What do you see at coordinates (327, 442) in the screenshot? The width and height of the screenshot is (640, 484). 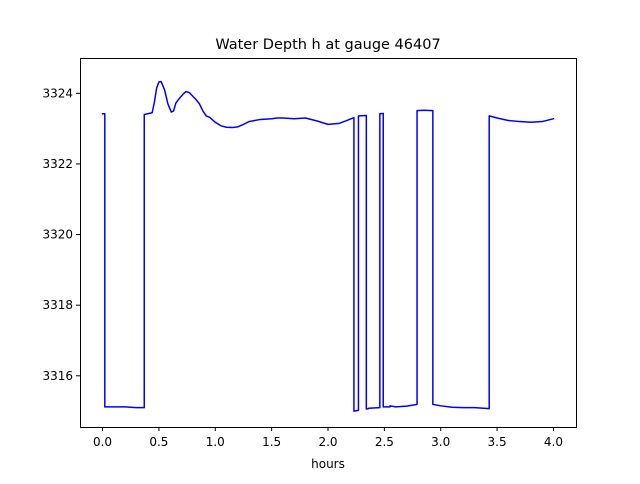 I see `x-tick-label: 2.0` at bounding box center [327, 442].